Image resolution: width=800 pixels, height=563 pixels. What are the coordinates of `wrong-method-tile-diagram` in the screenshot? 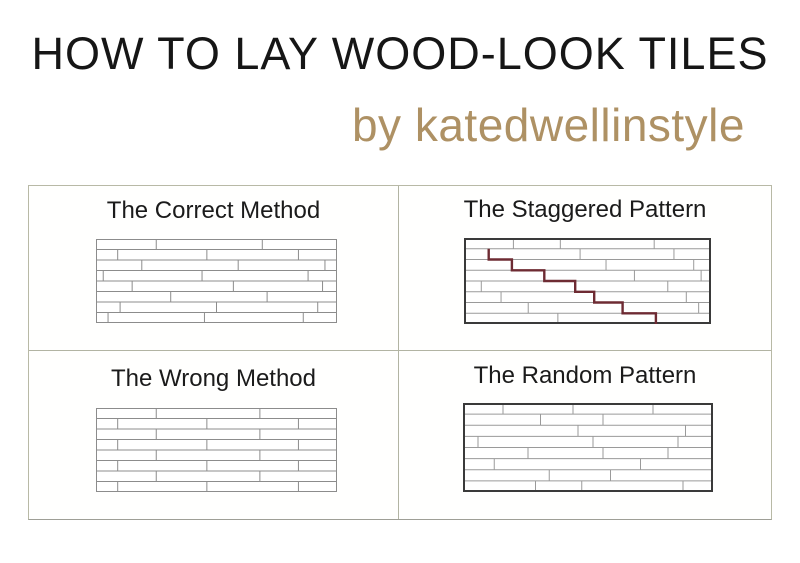 It's located at (216, 450).